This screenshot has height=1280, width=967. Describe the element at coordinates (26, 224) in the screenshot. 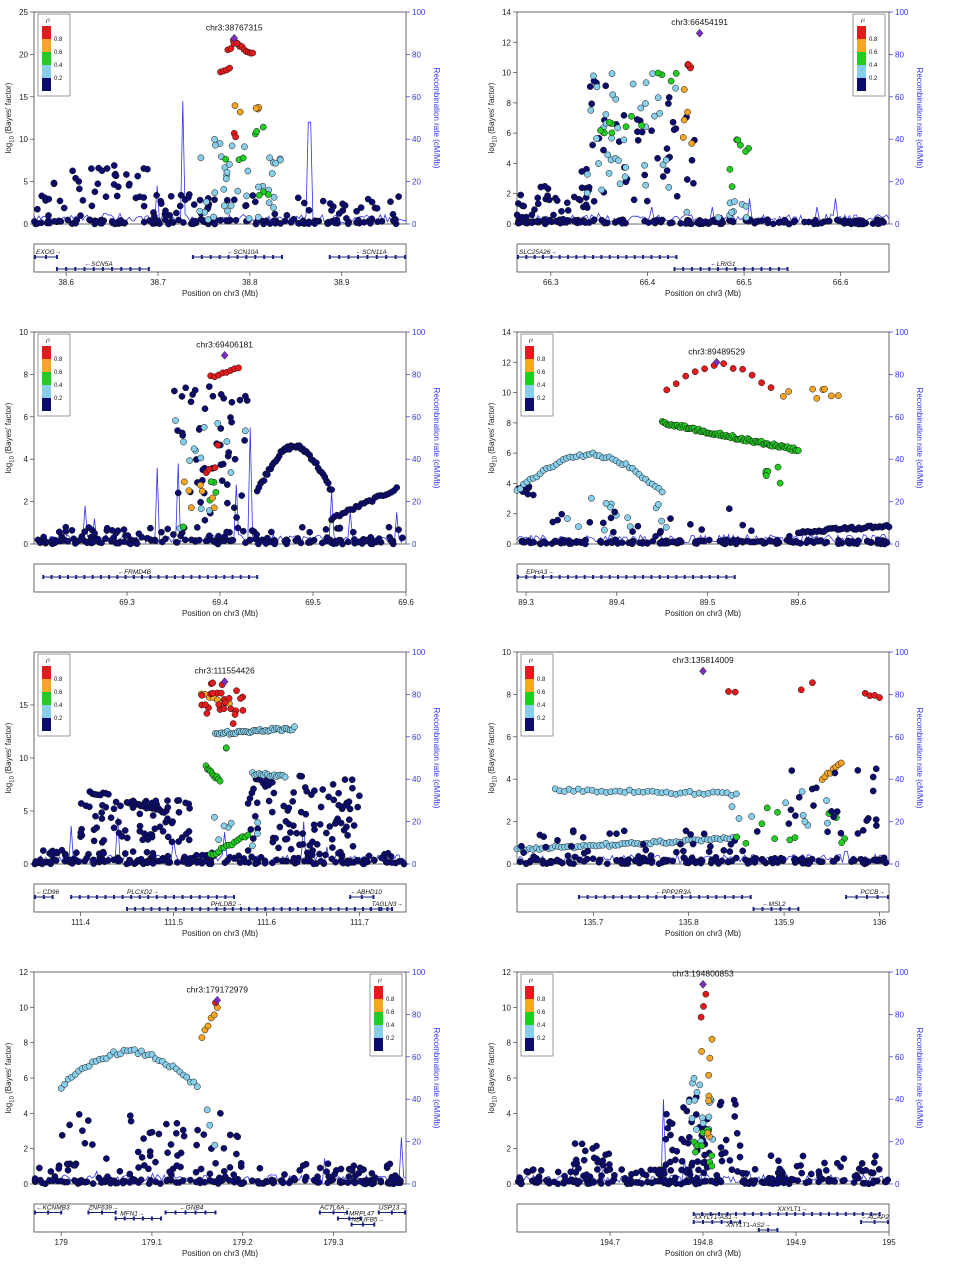

I see `y-tick-label: 0` at that location.